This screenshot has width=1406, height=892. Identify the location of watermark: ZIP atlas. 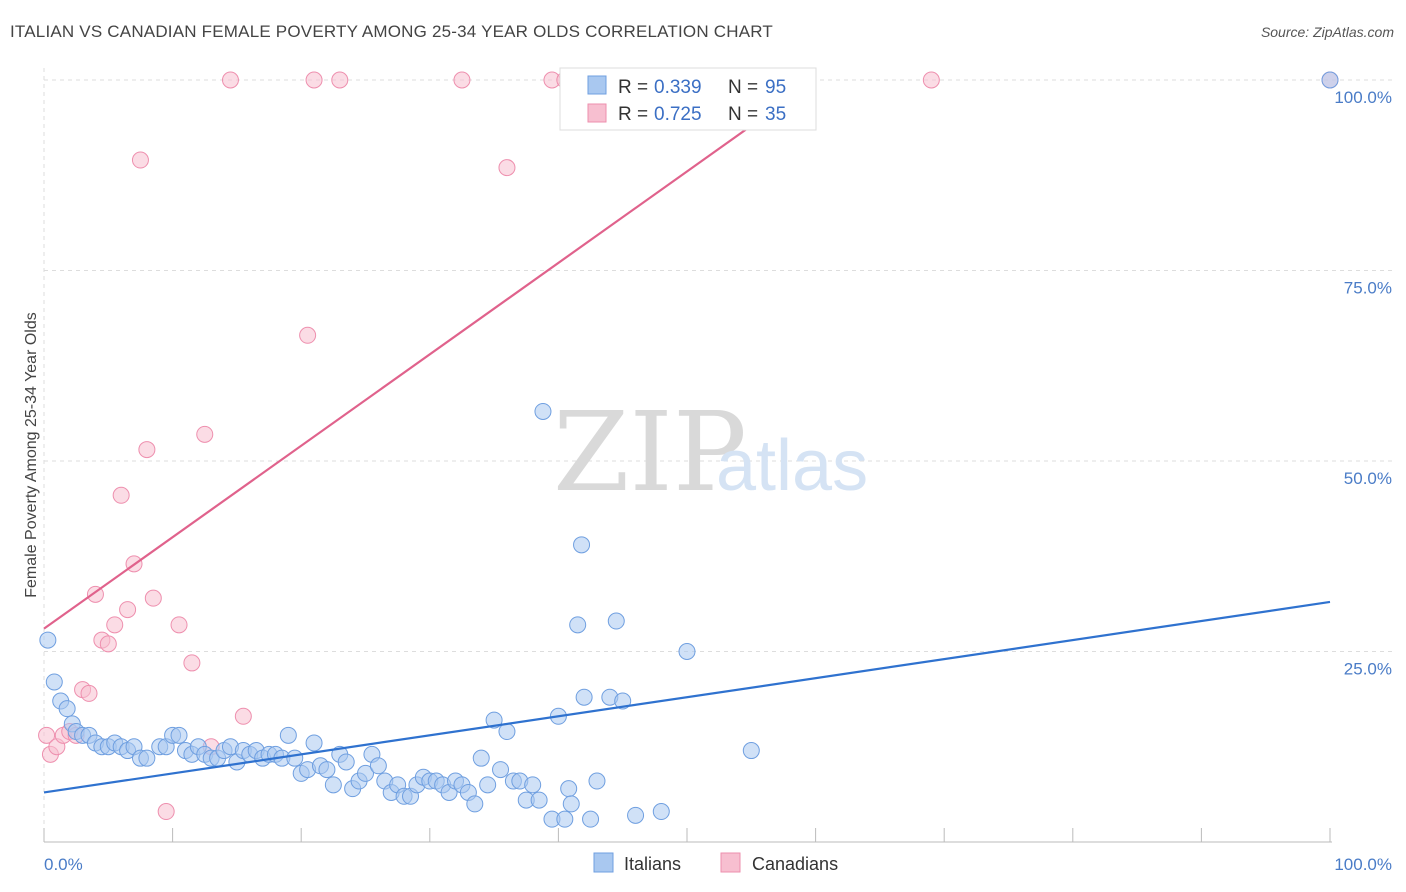
(710, 452).